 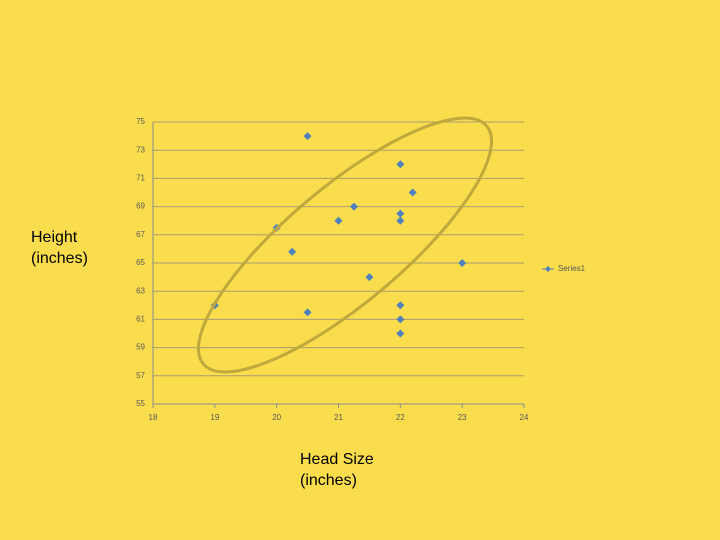 I want to click on y-tick-label: 71, so click(x=140, y=178).